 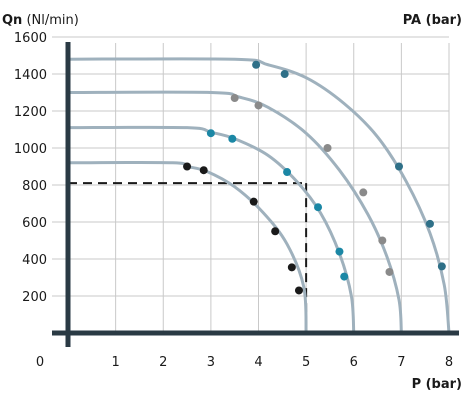 What do you see at coordinates (306, 362) in the screenshot?
I see `x-tick-label-5: 5` at bounding box center [306, 362].